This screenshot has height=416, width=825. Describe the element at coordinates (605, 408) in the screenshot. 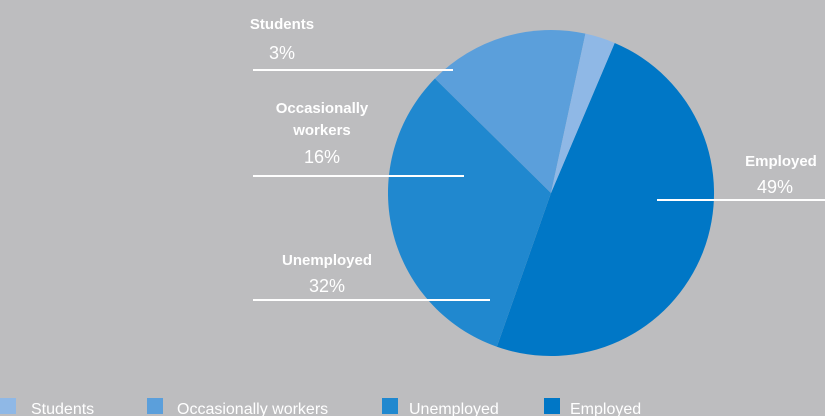

I see `legend-label-employed: Employed` at that location.